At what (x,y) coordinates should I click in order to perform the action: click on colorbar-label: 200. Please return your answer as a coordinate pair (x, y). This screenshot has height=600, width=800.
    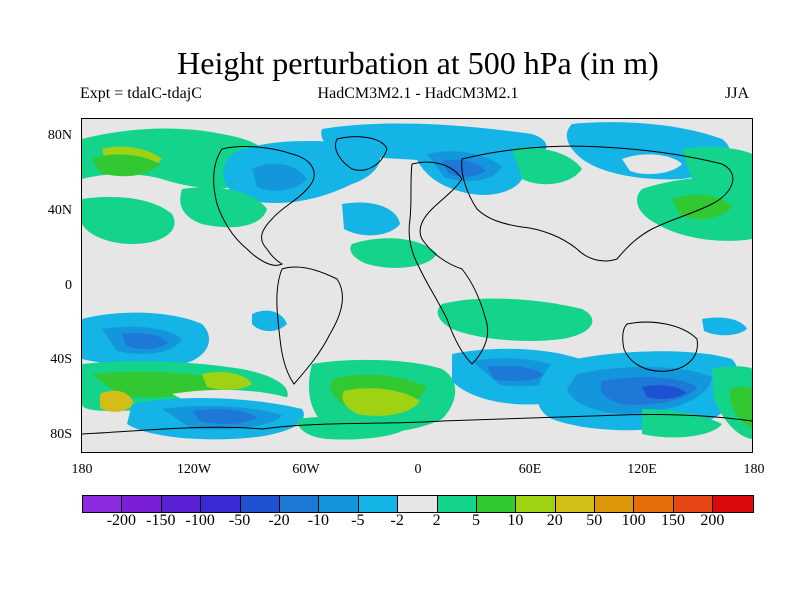
    Looking at the image, I should click on (712, 520).